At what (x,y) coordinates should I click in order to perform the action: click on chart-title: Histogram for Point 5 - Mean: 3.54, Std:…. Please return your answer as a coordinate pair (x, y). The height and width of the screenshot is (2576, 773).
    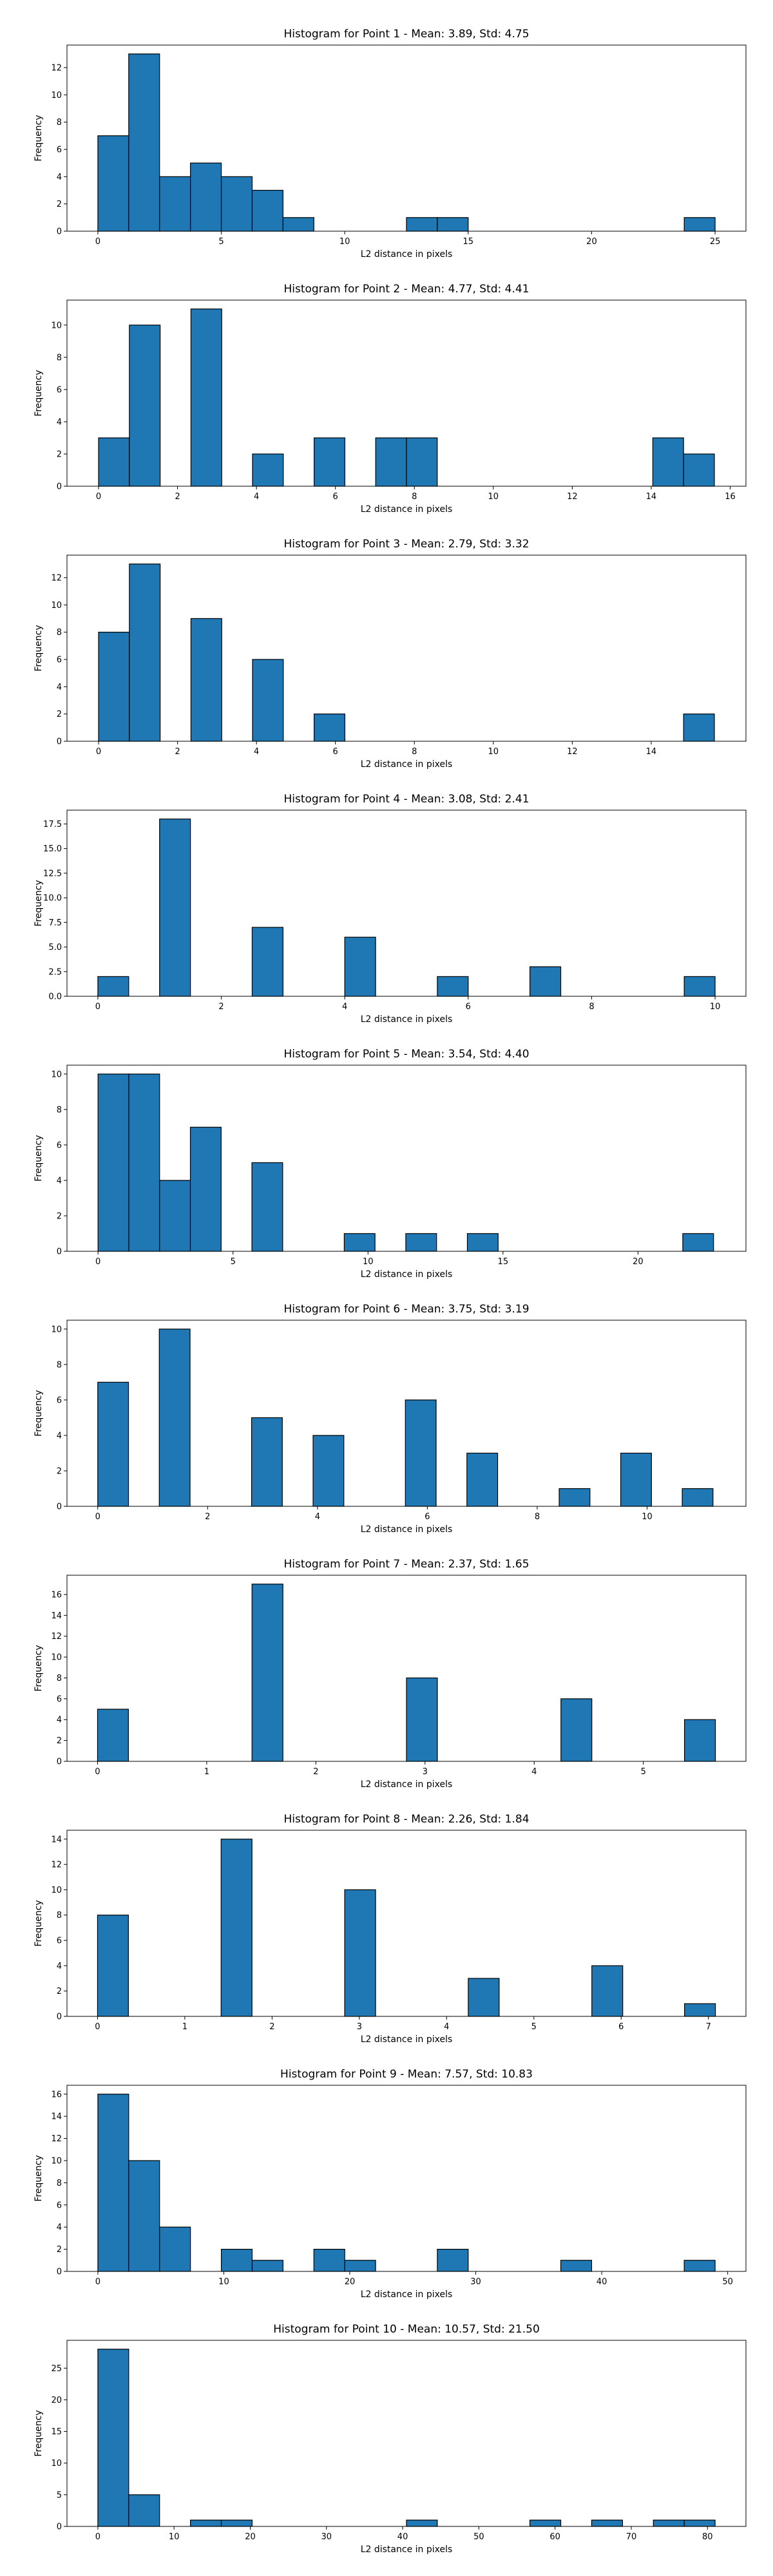
    Looking at the image, I should click on (406, 1054).